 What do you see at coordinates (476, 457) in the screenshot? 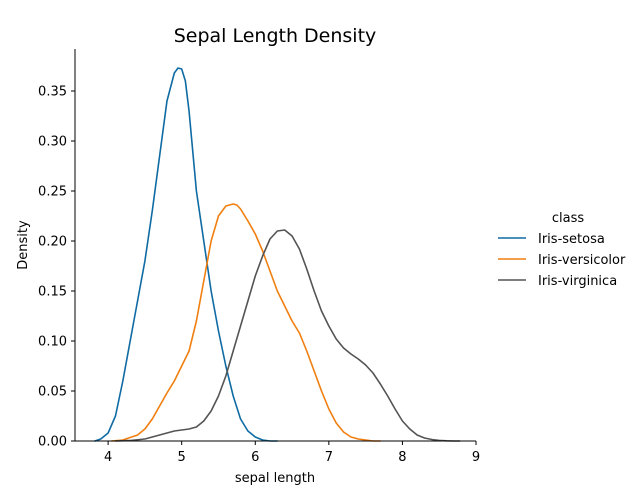
I see `x-tick-label: 9` at bounding box center [476, 457].